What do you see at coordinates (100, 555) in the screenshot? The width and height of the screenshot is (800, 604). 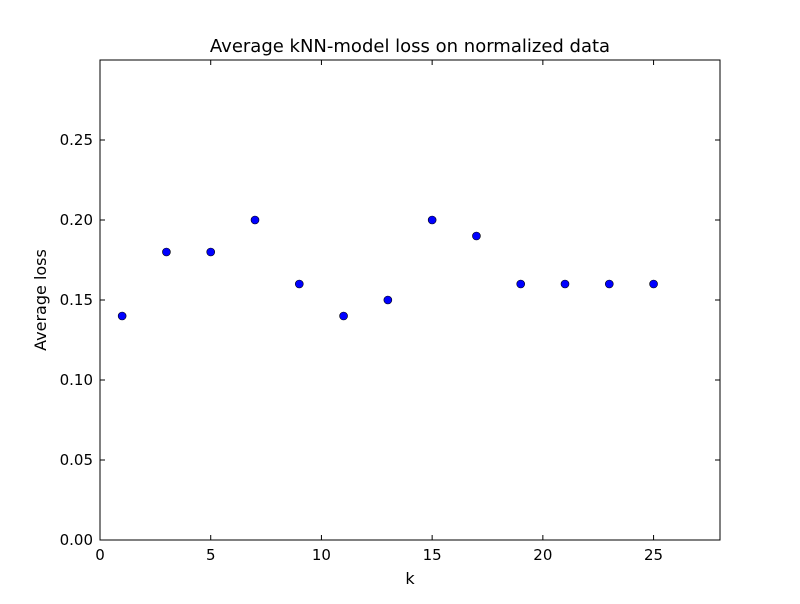 I see `x-tick-label: 0` at bounding box center [100, 555].